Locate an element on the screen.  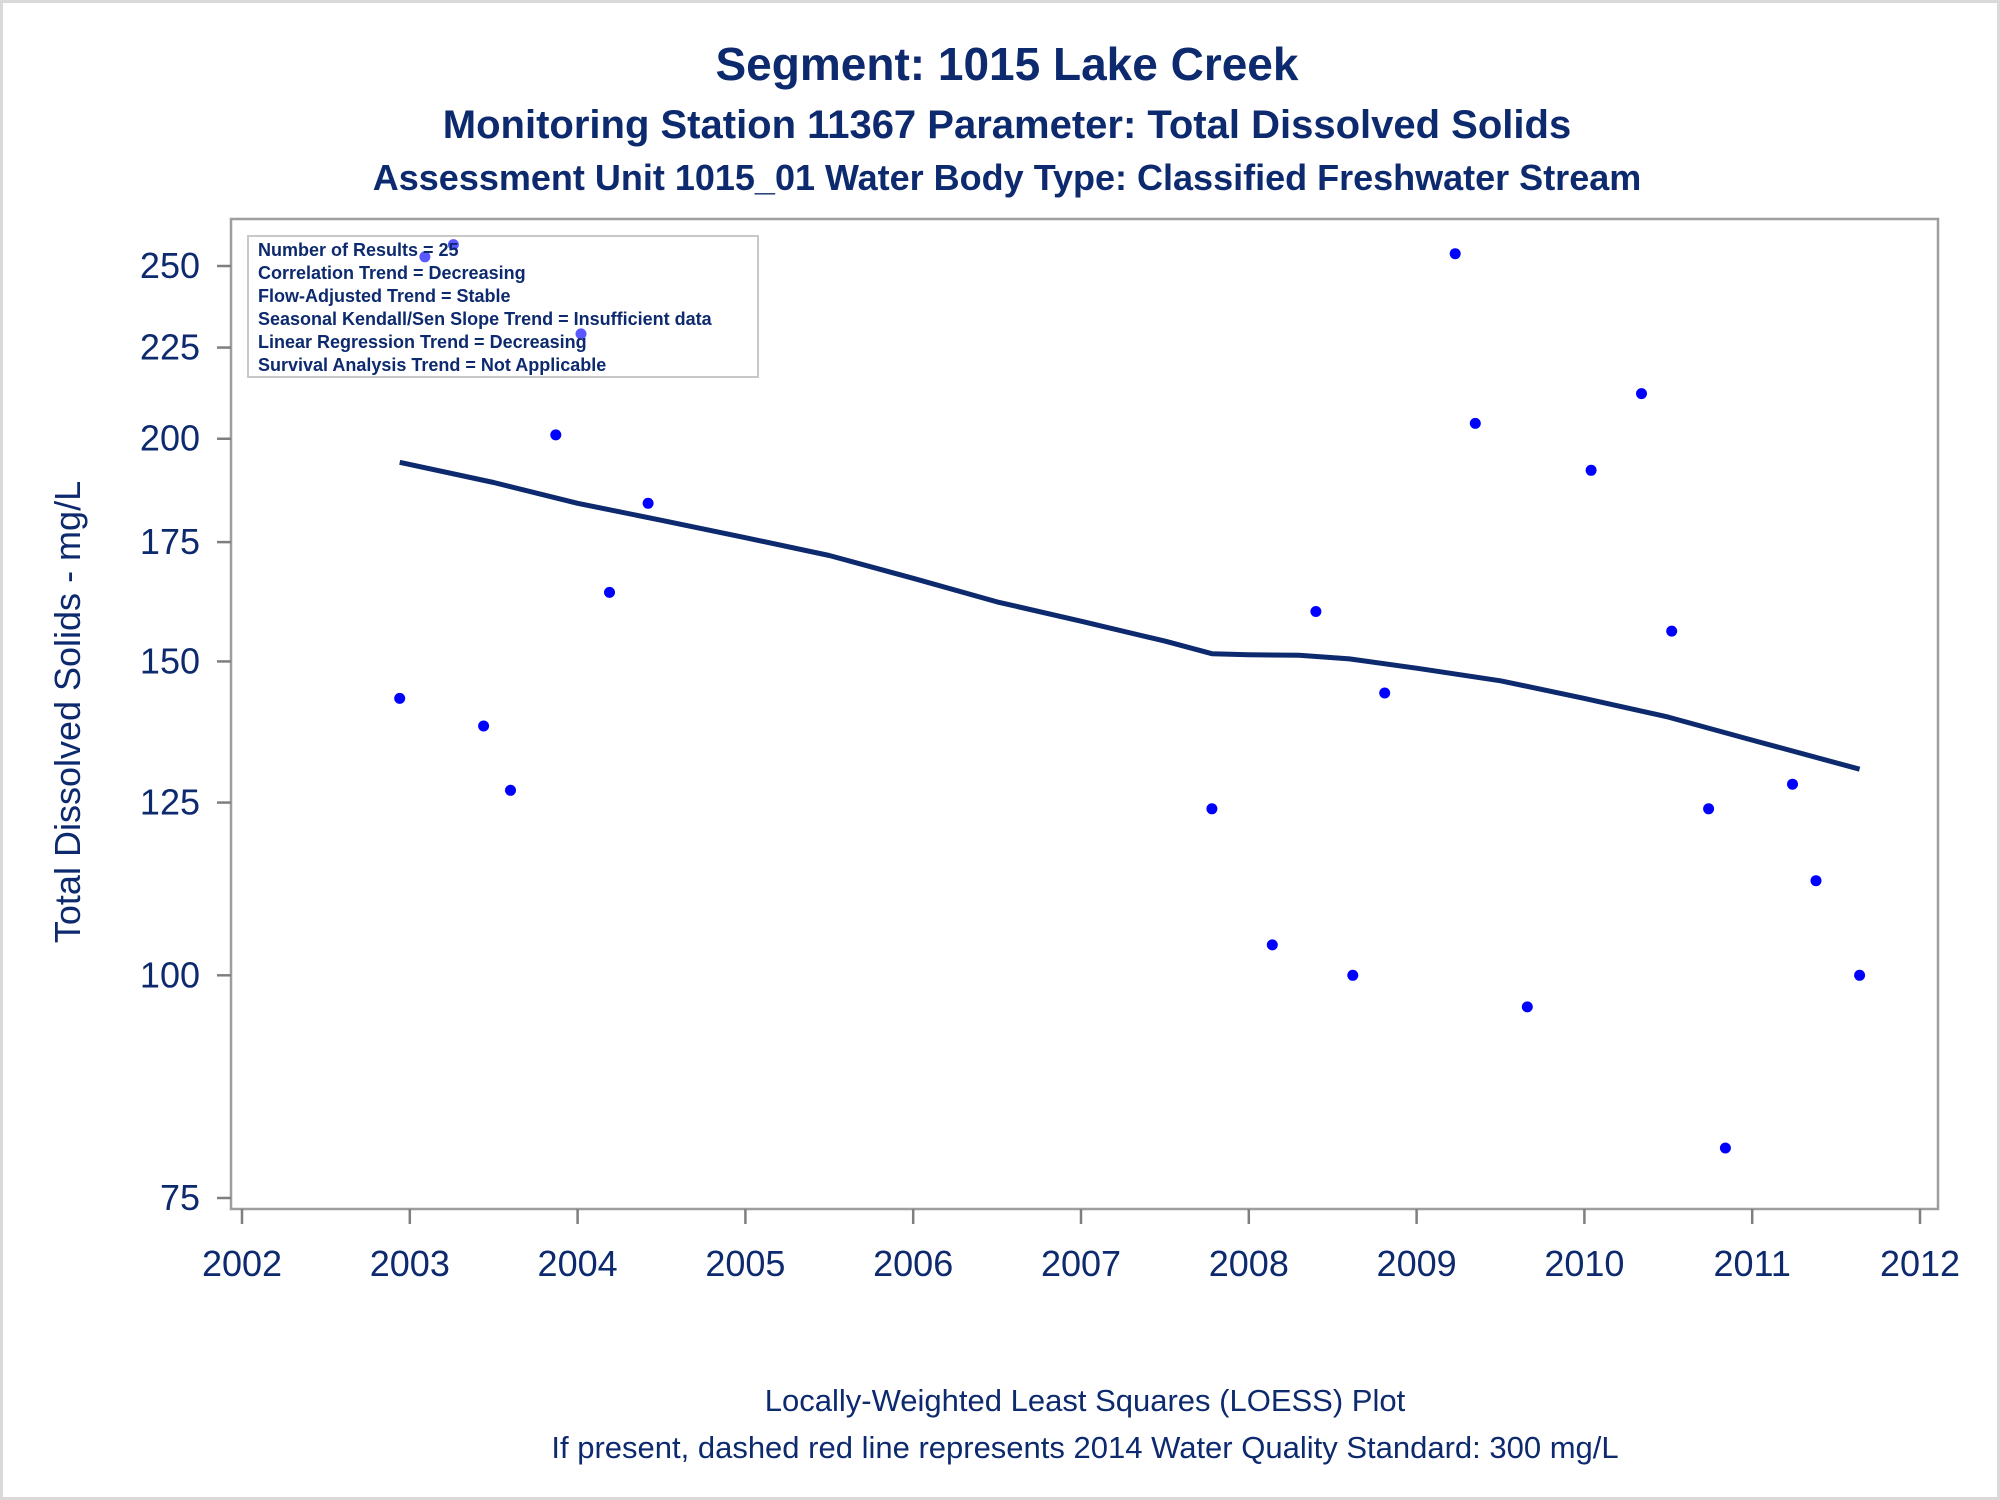
y-tick-label: 150 is located at coordinates (170, 660).